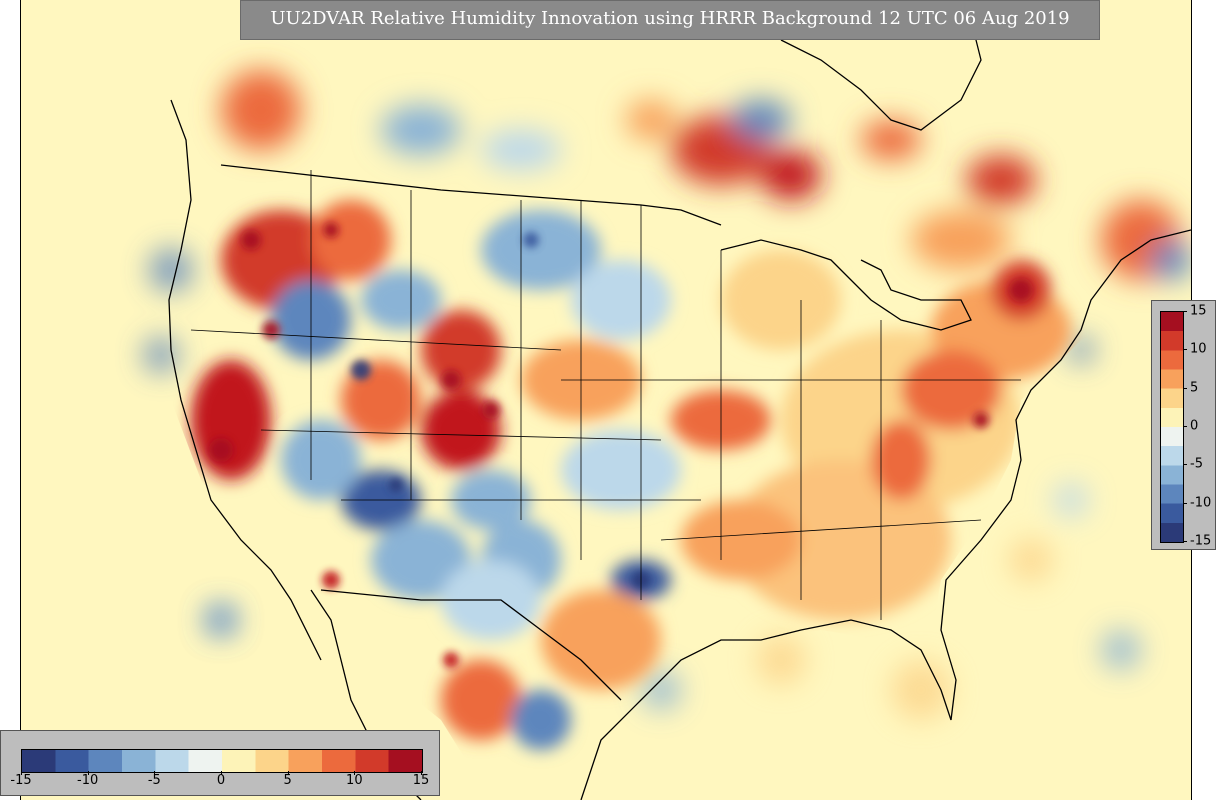 Image resolution: width=1216 pixels, height=800 pixels. I want to click on west-coast, so click(245, 380).